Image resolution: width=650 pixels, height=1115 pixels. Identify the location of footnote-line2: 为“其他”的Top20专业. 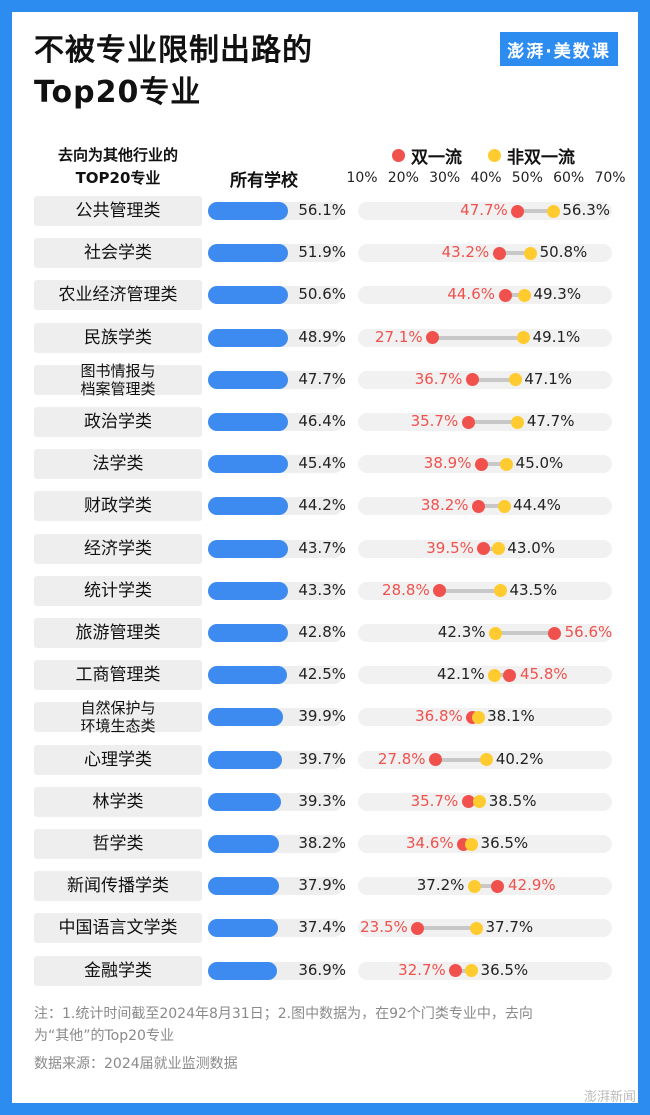
(104, 1036).